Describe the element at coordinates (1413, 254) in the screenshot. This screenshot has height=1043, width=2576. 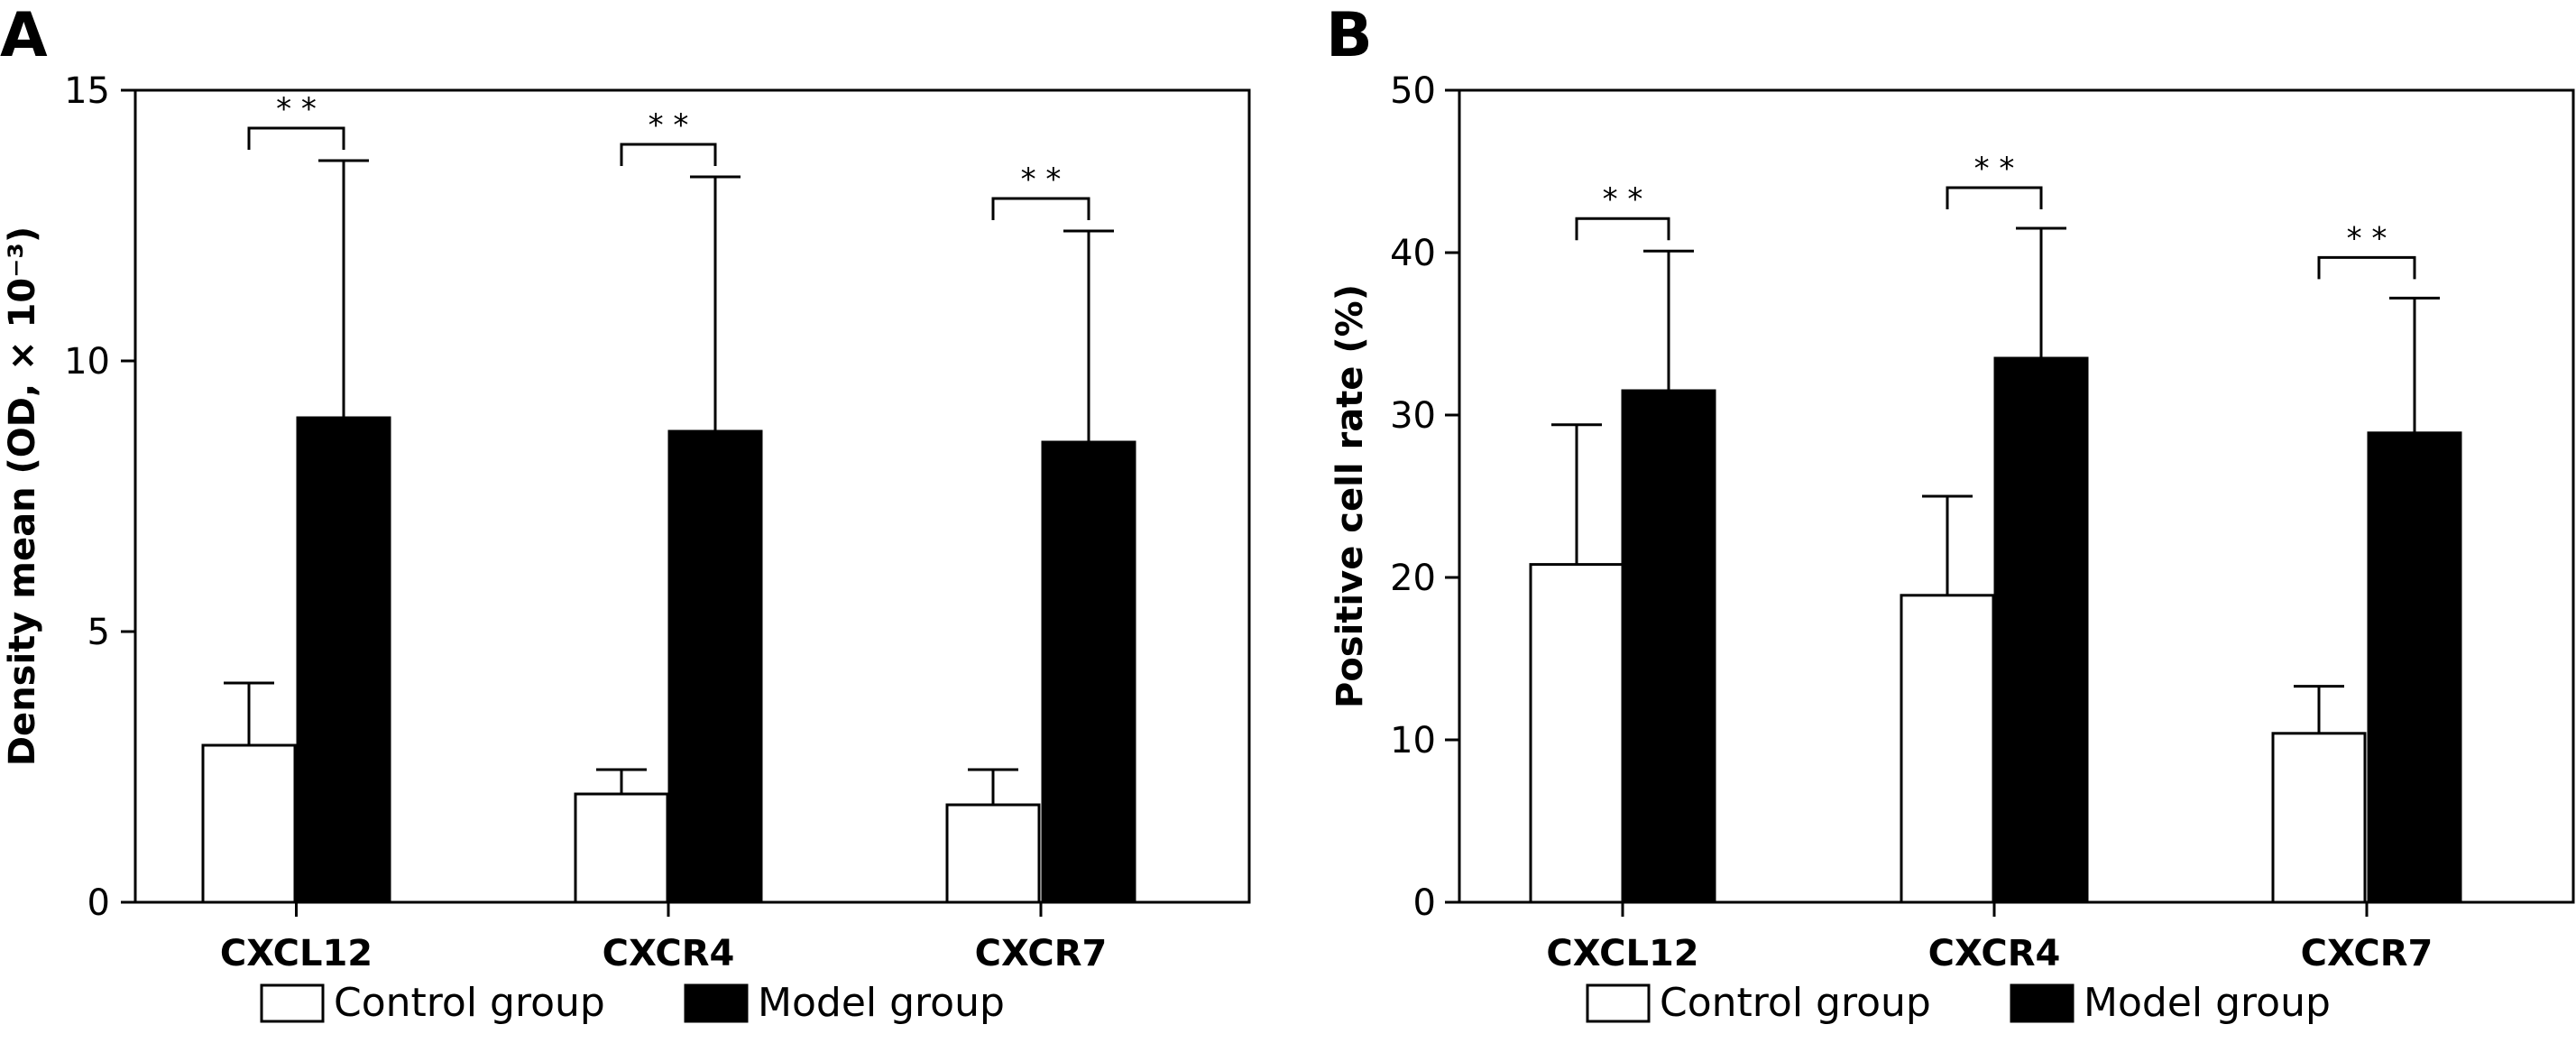
I see `y-tick-label: 40` at that location.